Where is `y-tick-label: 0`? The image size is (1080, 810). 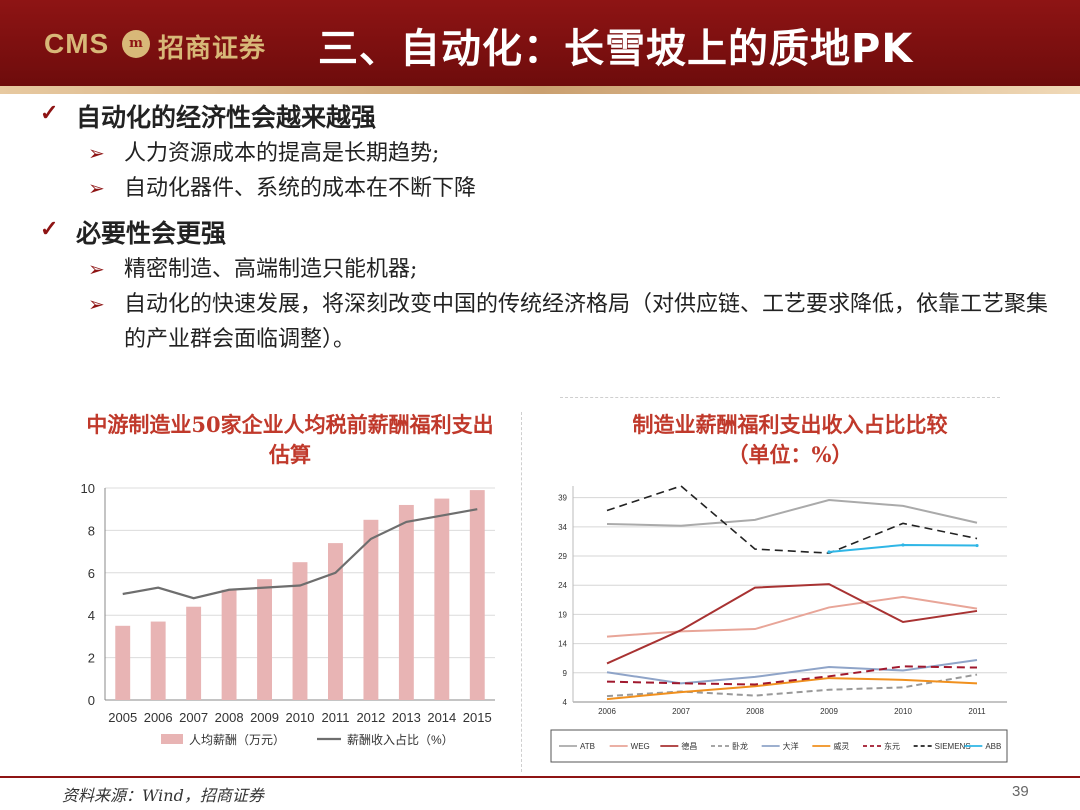 y-tick-label: 0 is located at coordinates (91, 700).